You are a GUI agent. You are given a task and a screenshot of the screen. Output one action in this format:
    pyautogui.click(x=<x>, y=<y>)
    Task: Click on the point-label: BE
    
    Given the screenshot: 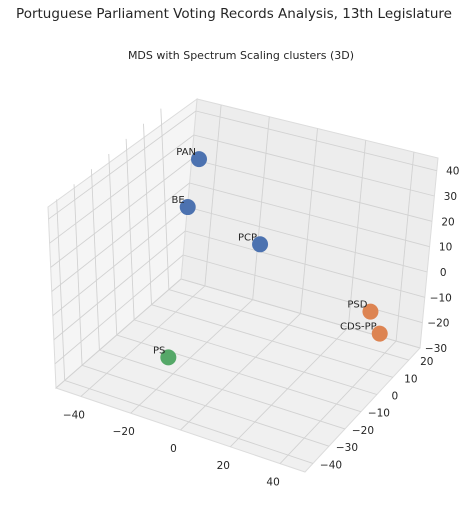 What is the action you would take?
    pyautogui.click(x=178, y=200)
    